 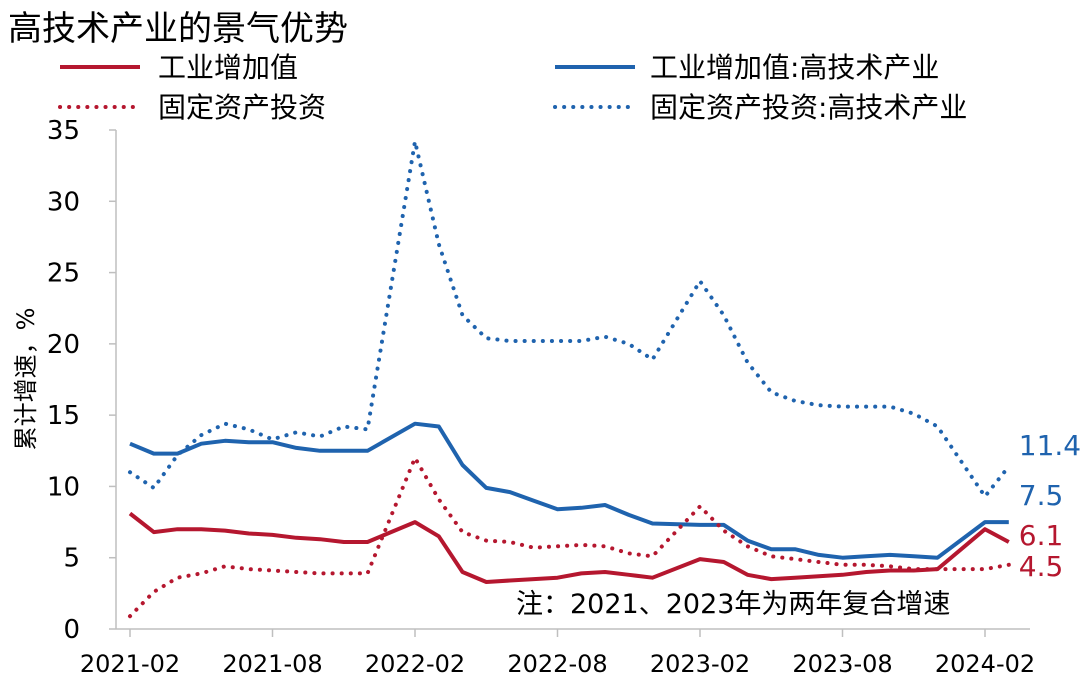 What do you see at coordinates (63, 487) in the screenshot?
I see `y-tick-label: 10` at bounding box center [63, 487].